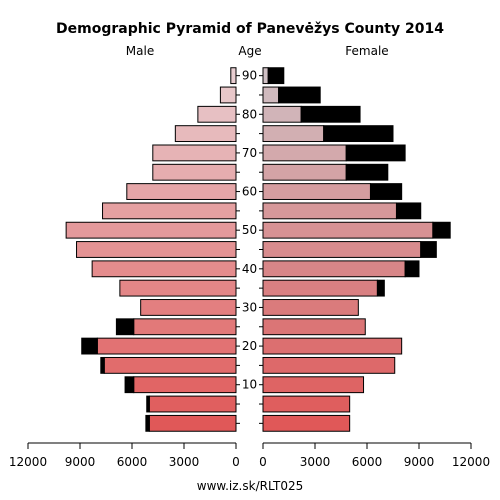 The height and width of the screenshot is (500, 500). Describe the element at coordinates (249, 114) in the screenshot. I see `age-tick-label: 80` at that location.